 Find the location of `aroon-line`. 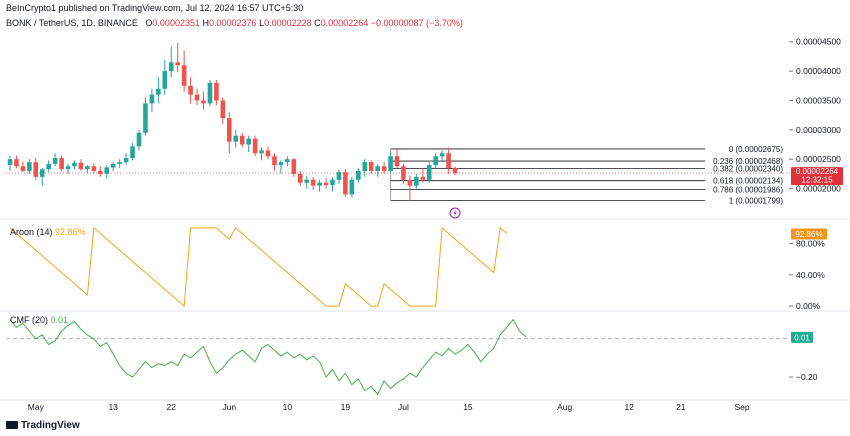

aroon-line is located at coordinates (258, 267).